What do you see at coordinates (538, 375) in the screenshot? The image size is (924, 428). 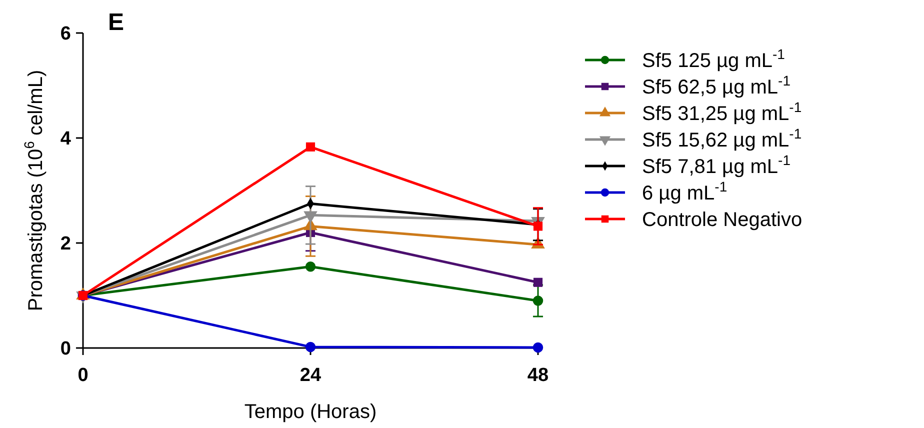 I see `x-tick-label: 48` at bounding box center [538, 375].